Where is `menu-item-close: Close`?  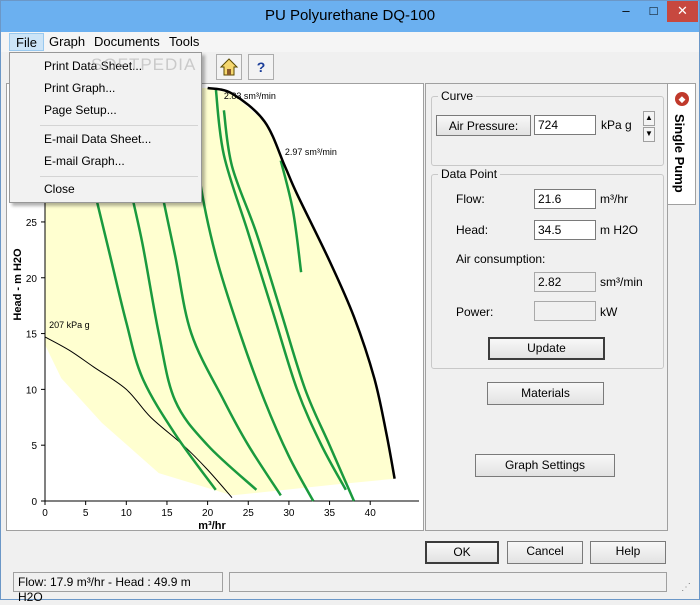
menu-item-close: Close is located at coordinates (59, 189).